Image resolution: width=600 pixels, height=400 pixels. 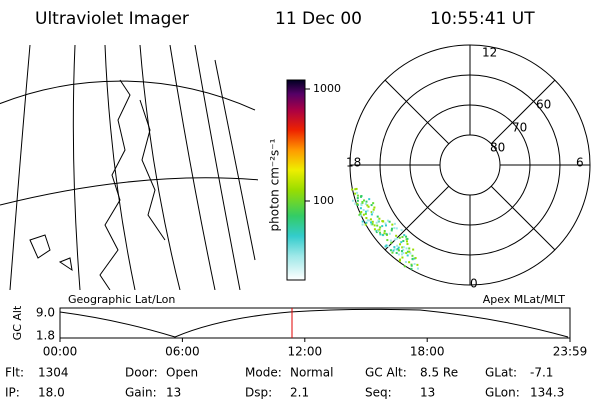 I want to click on lat-label: 60, so click(x=543, y=105).